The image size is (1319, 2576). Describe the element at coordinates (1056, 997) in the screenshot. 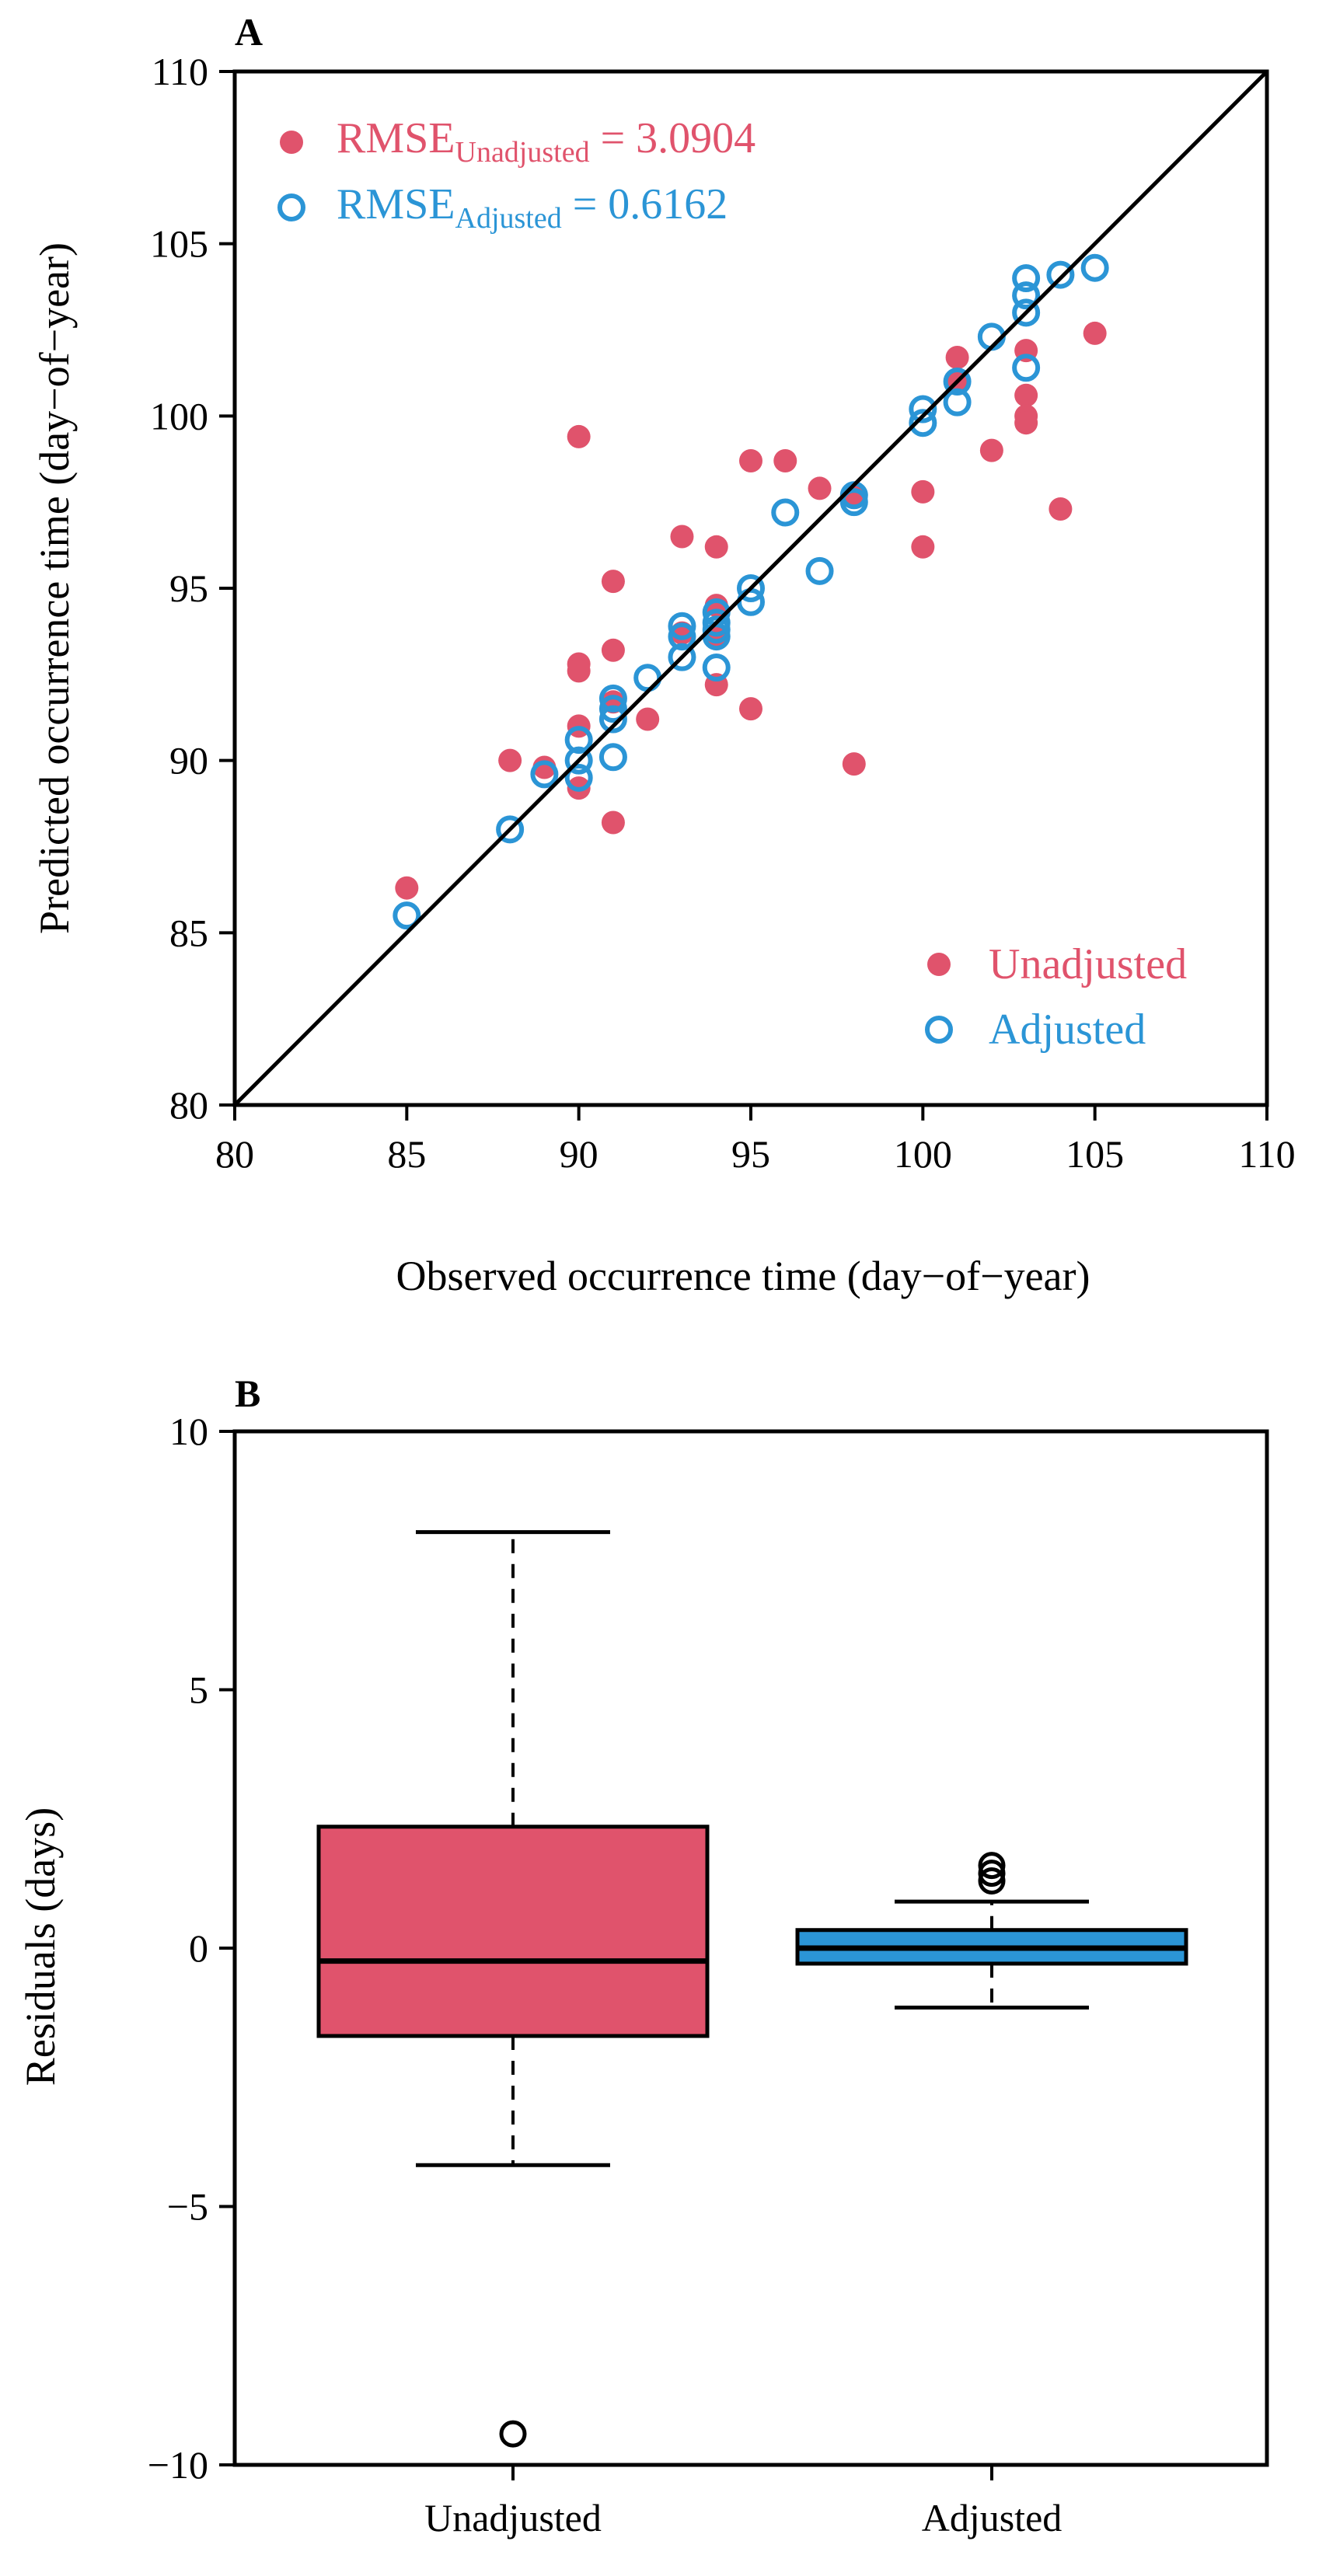

I see `legend: Unadjusted Adjusted` at that location.